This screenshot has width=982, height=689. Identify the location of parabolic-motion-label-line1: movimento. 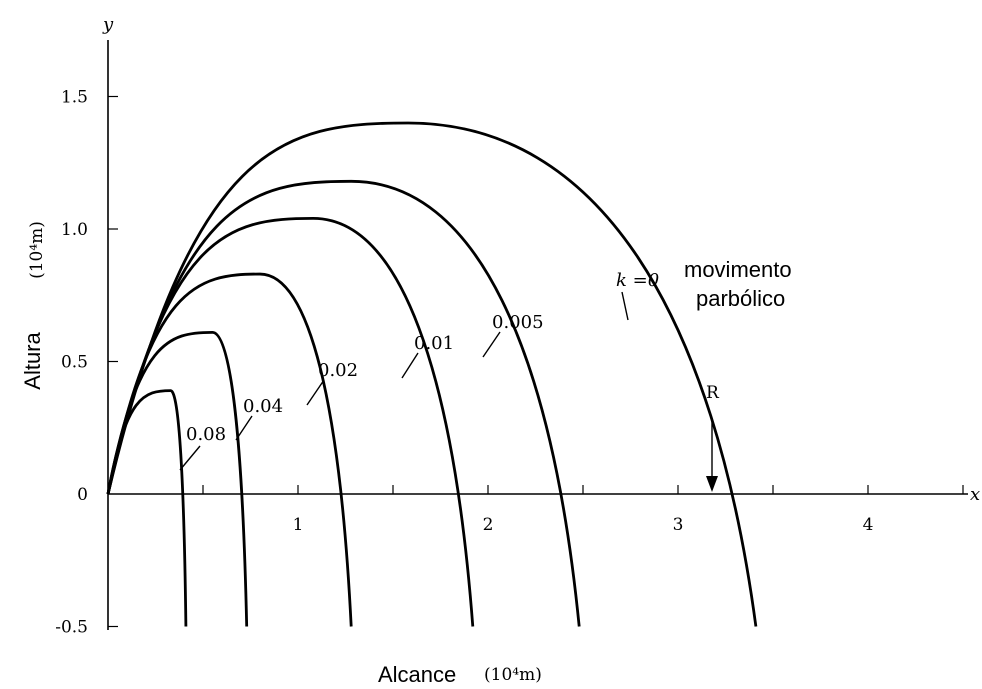
(738, 269).